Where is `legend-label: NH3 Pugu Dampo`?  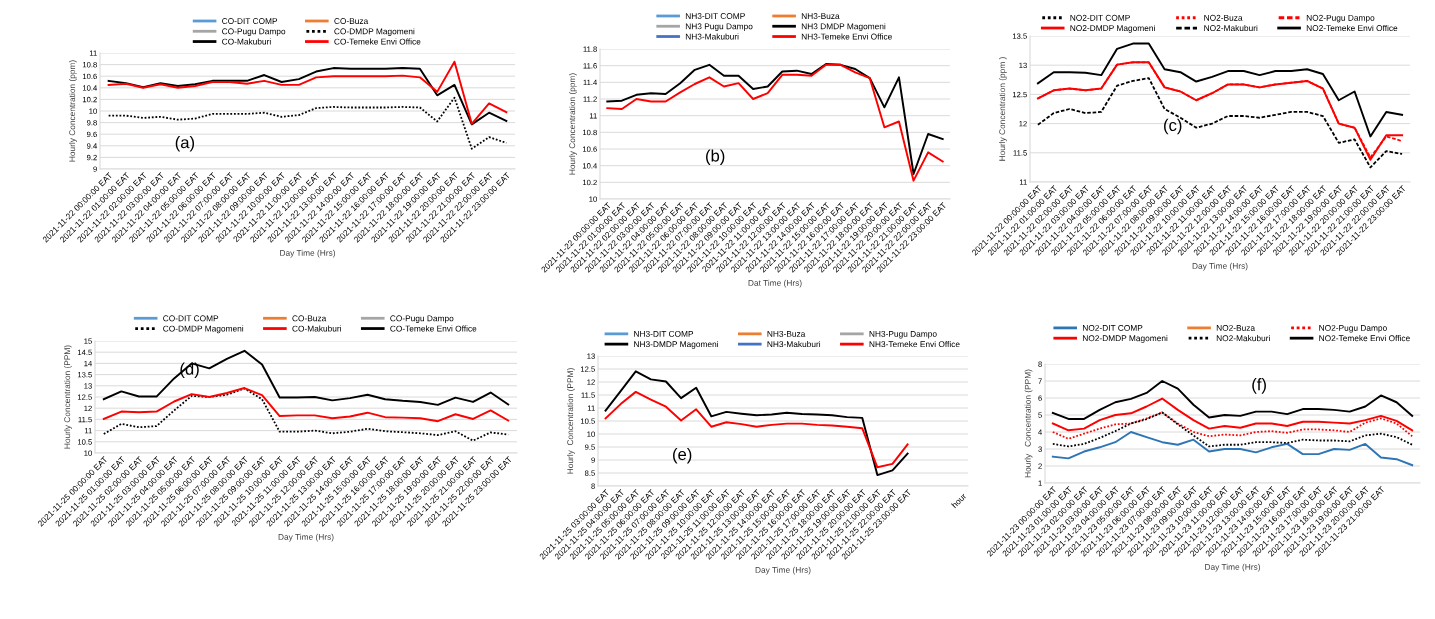 legend-label: NH3 Pugu Dampo is located at coordinates (719, 27).